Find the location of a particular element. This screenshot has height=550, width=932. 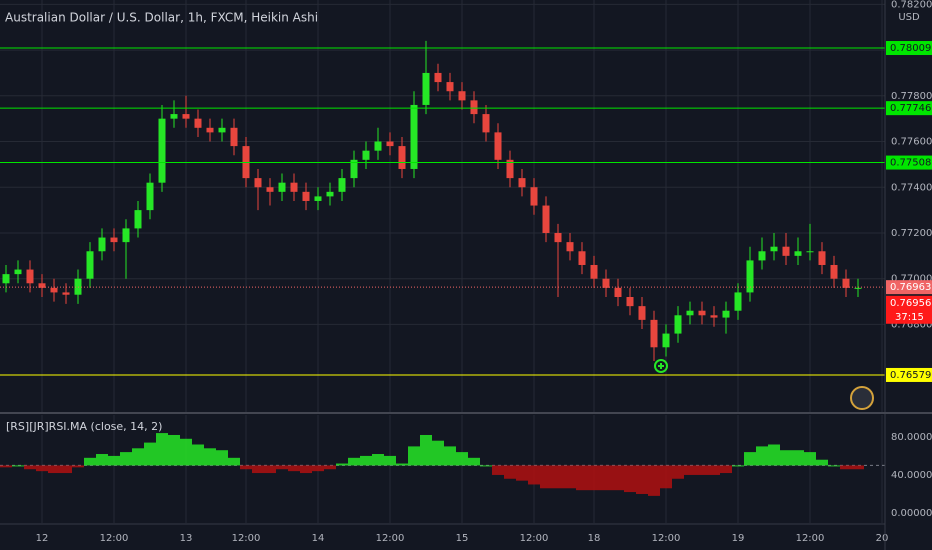

level-tag-label: 0.78009 is located at coordinates (910, 48).